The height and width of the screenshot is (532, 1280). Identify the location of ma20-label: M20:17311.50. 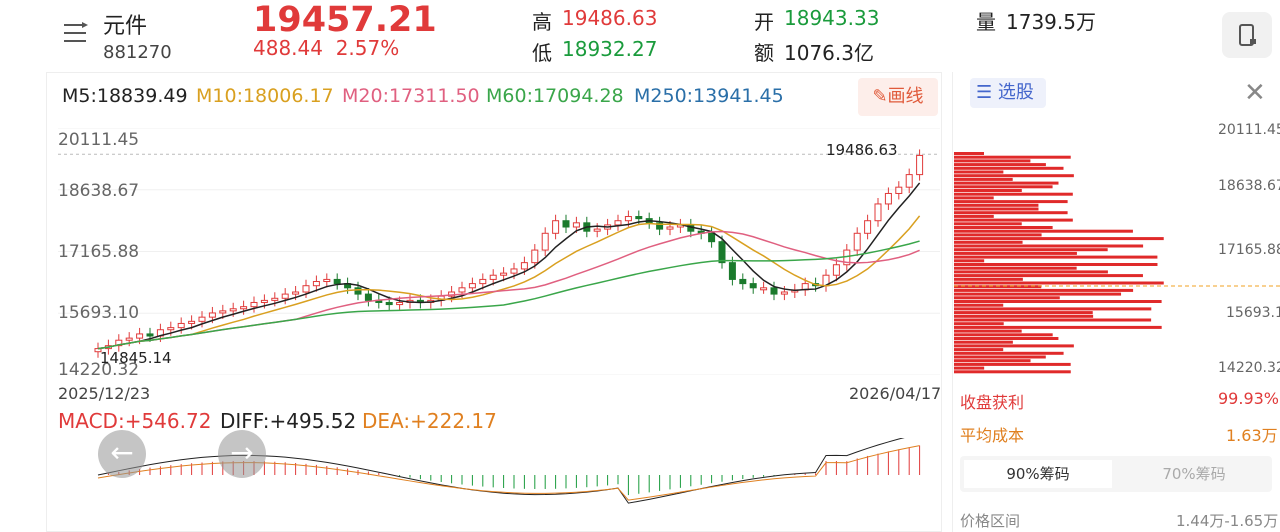
(411, 96).